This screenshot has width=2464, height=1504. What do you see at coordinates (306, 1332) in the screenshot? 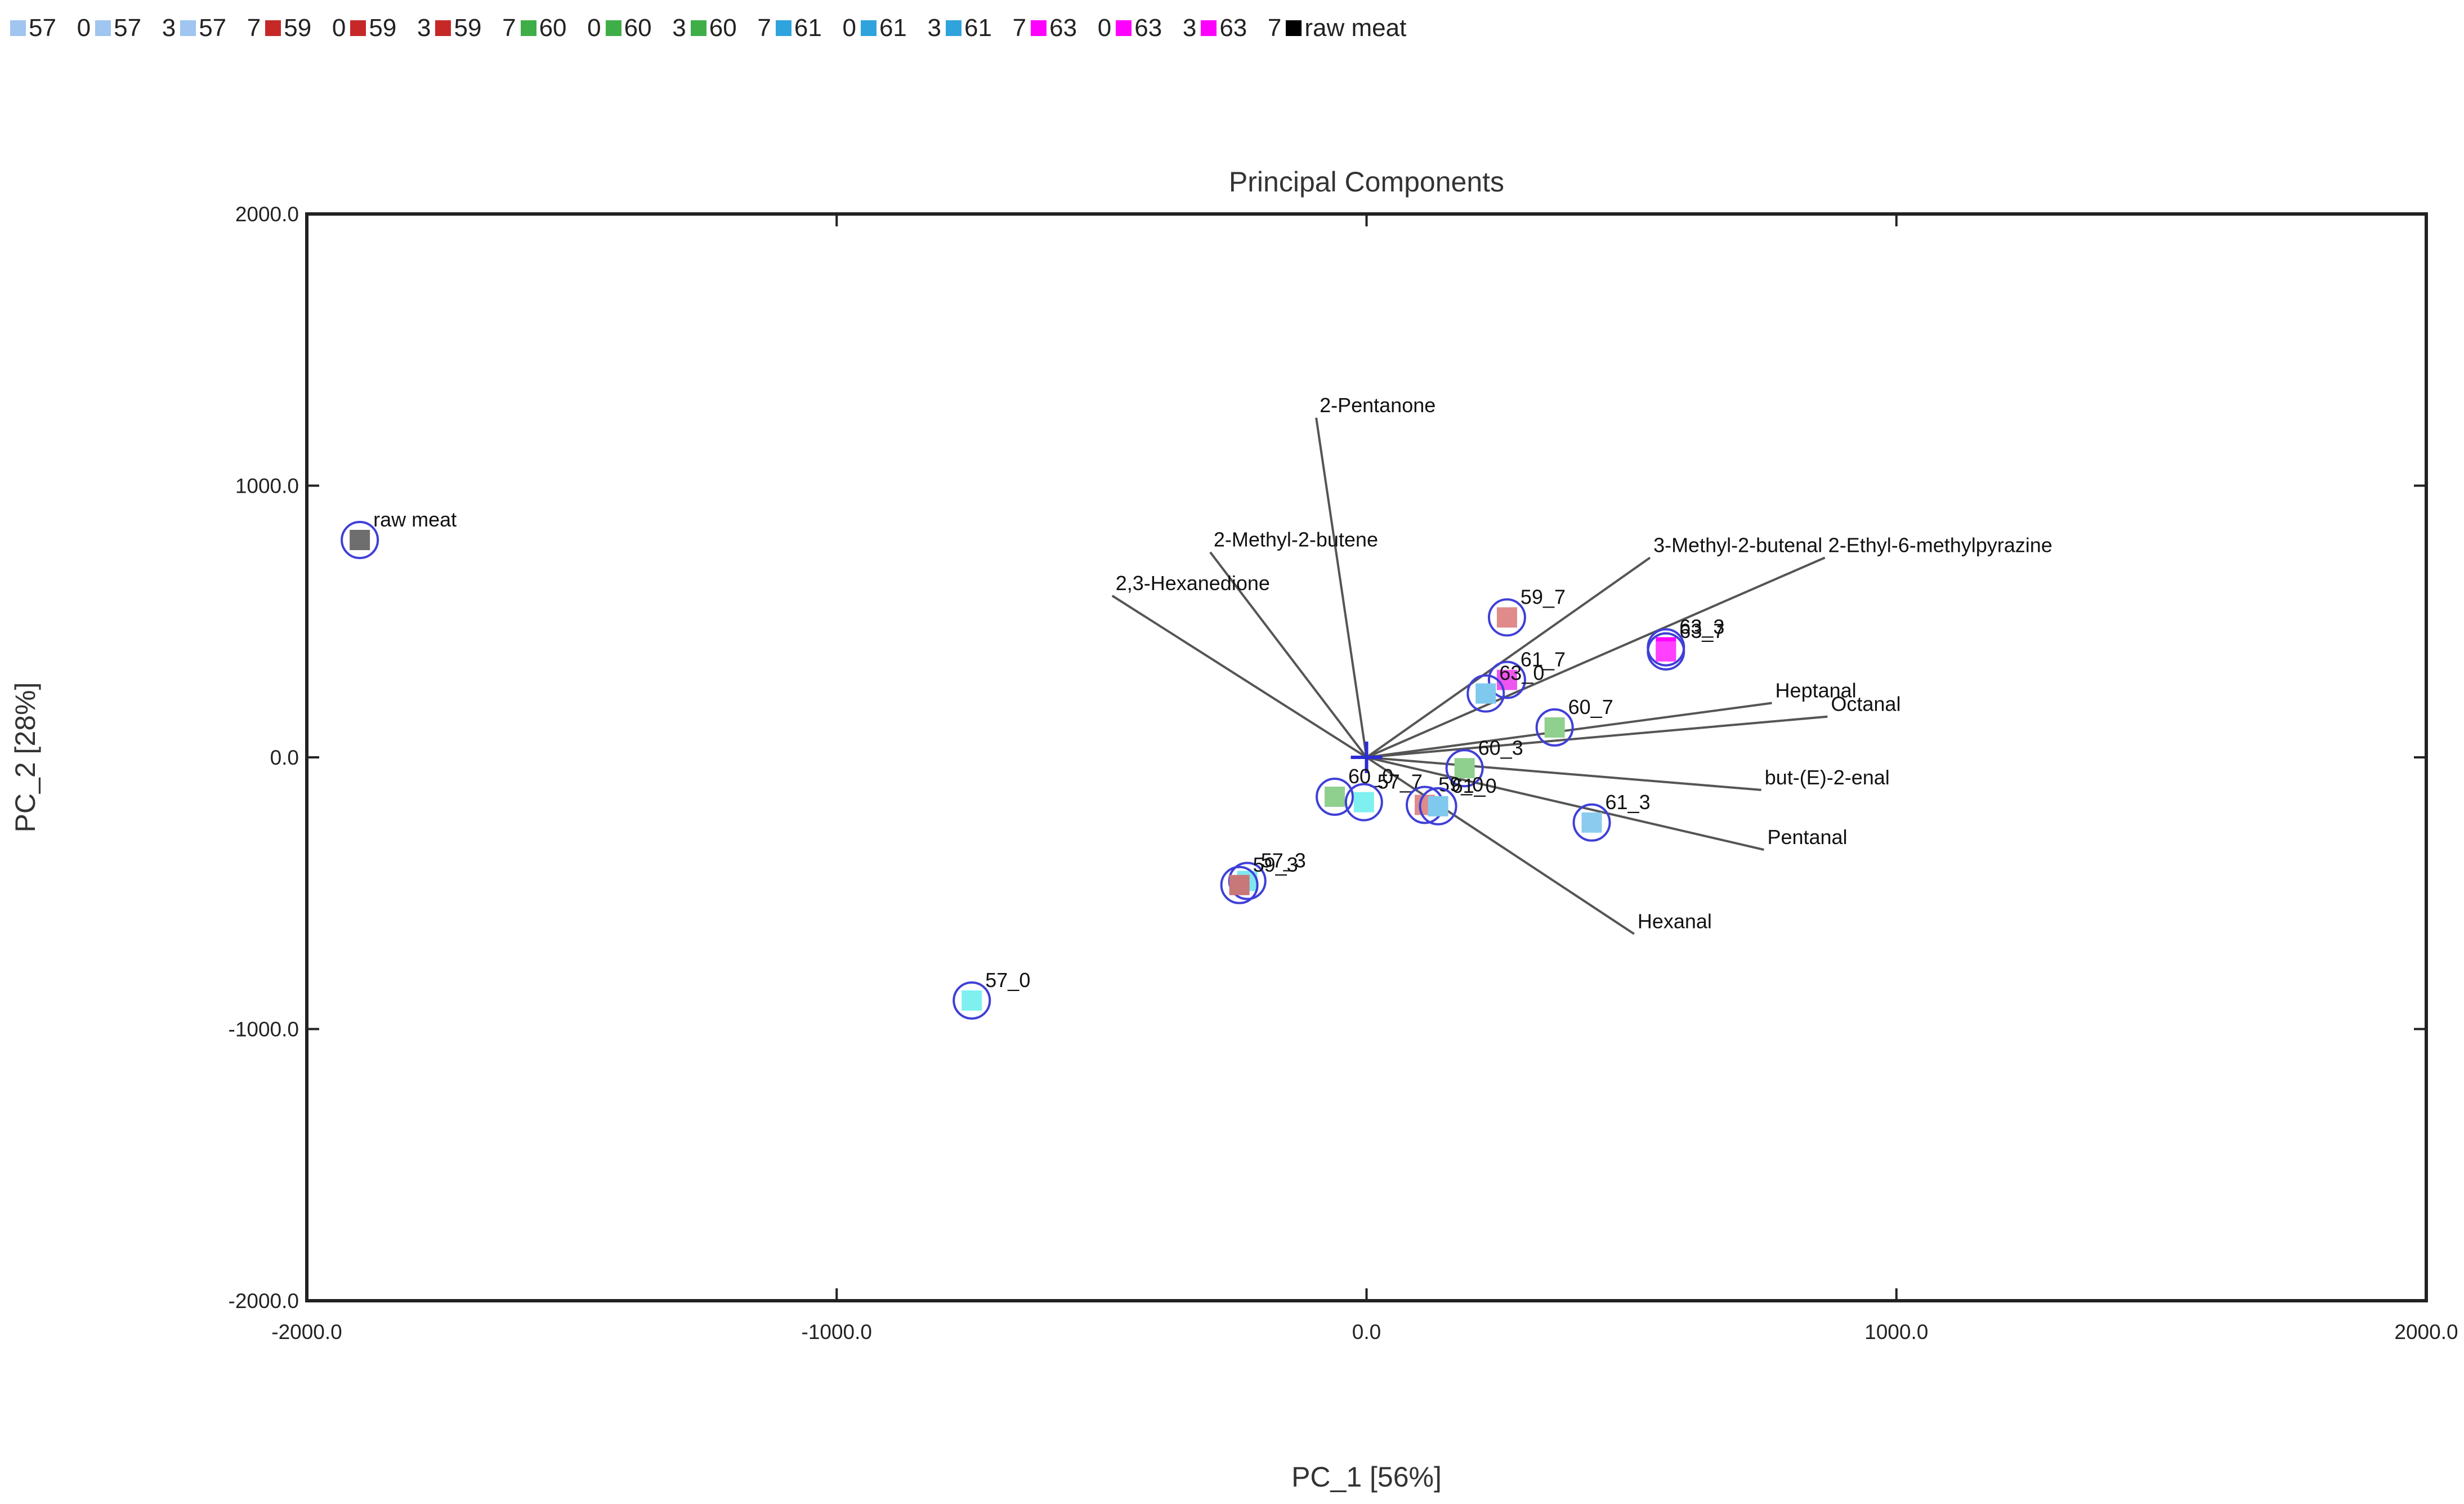
I see `x-tick-label: -2000.0` at bounding box center [306, 1332].